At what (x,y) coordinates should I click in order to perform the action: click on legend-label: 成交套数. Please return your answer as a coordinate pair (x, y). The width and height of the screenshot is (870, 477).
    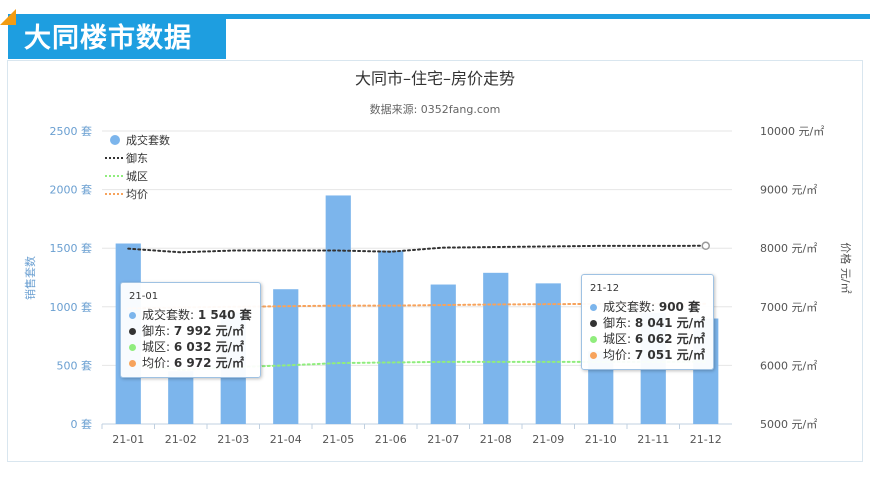
    Looking at the image, I should click on (148, 140).